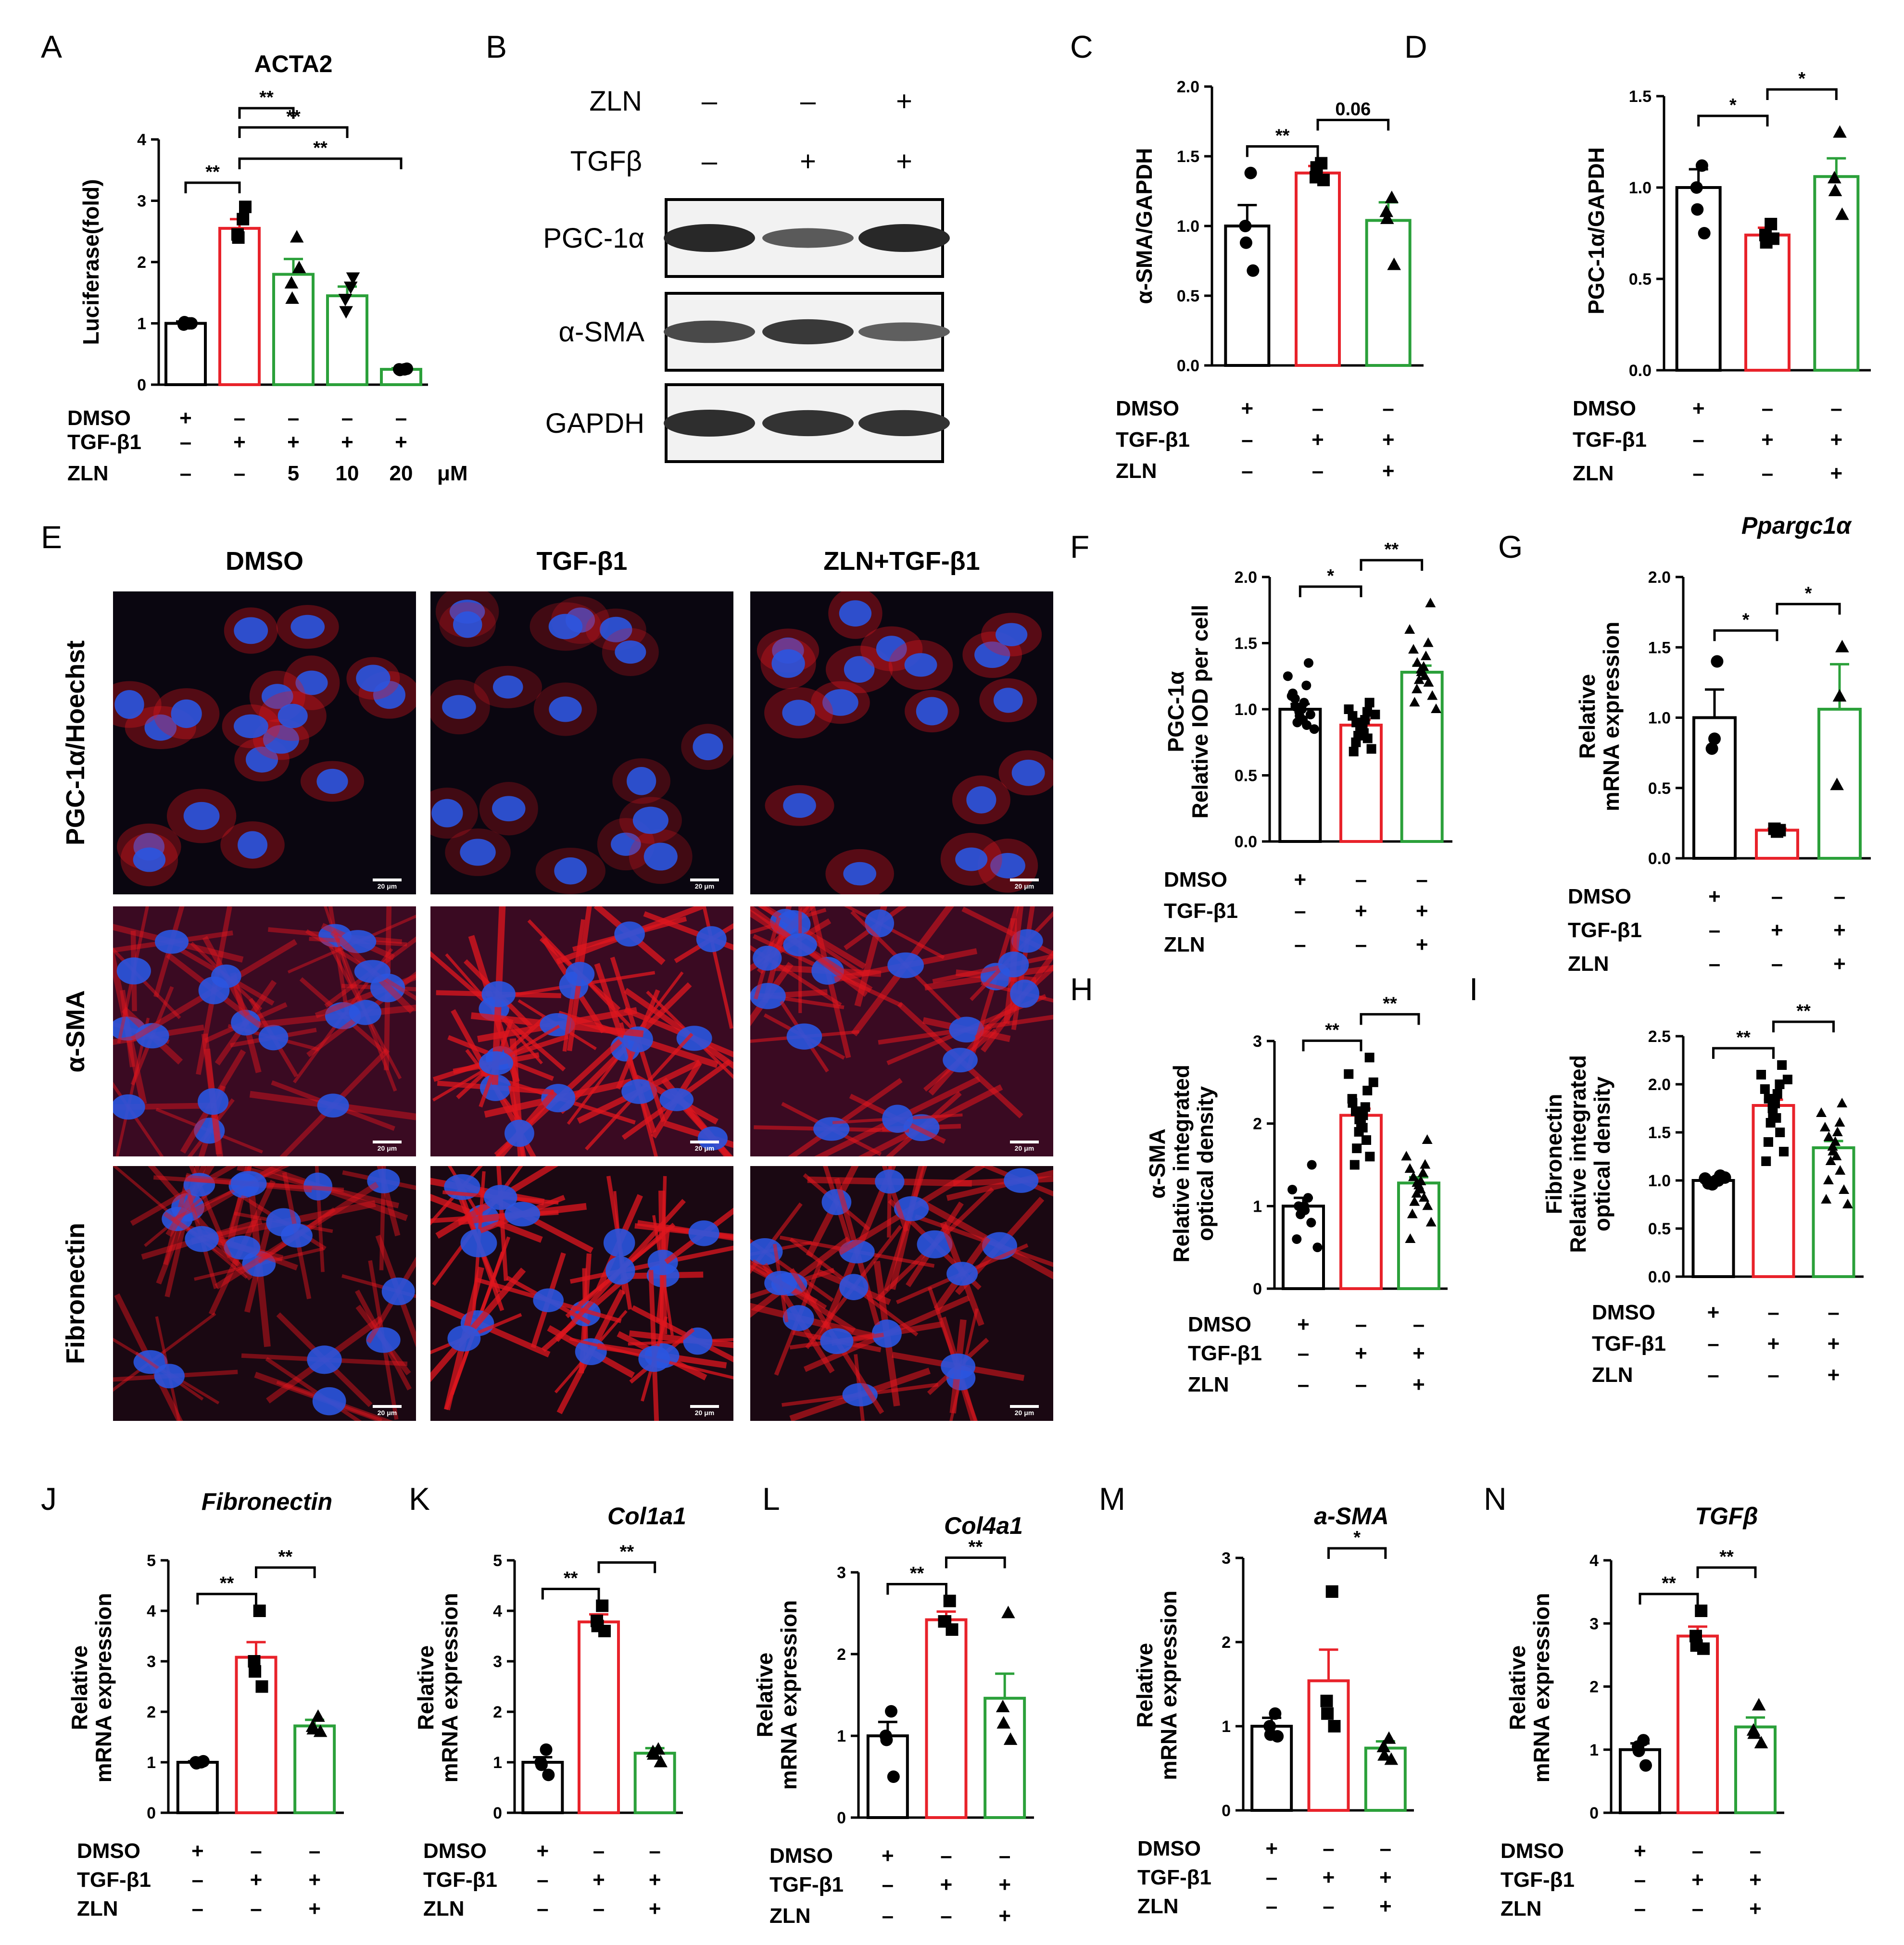 This screenshot has height=1945, width=1904. Describe the element at coordinates (1181, 1164) in the screenshot. I see `y-axis-label: α-SMARelative integratedoptical density` at that location.